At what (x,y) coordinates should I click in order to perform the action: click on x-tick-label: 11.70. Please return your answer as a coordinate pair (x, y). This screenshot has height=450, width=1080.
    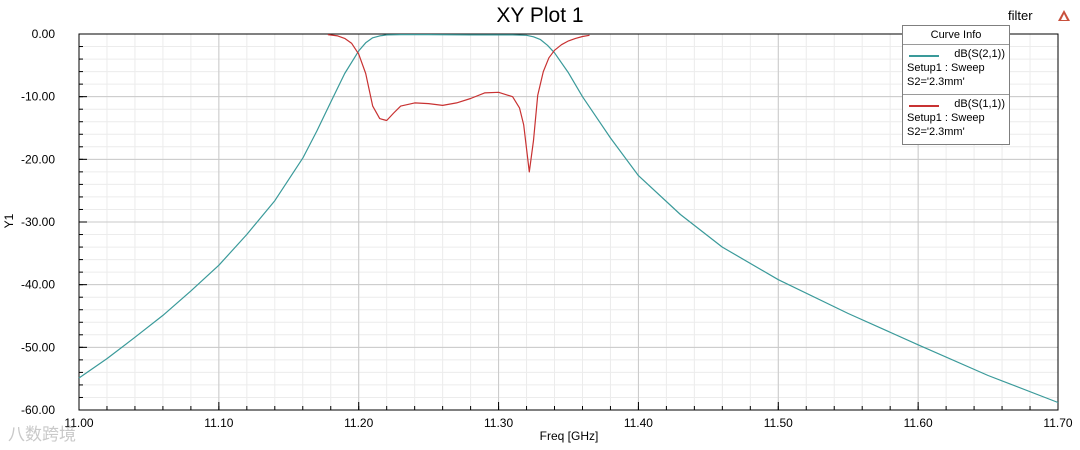
    Looking at the image, I should click on (1057, 423).